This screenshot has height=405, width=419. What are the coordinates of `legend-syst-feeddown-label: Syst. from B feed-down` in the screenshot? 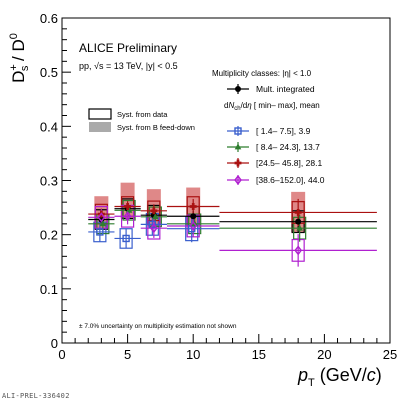 It's located at (156, 127).